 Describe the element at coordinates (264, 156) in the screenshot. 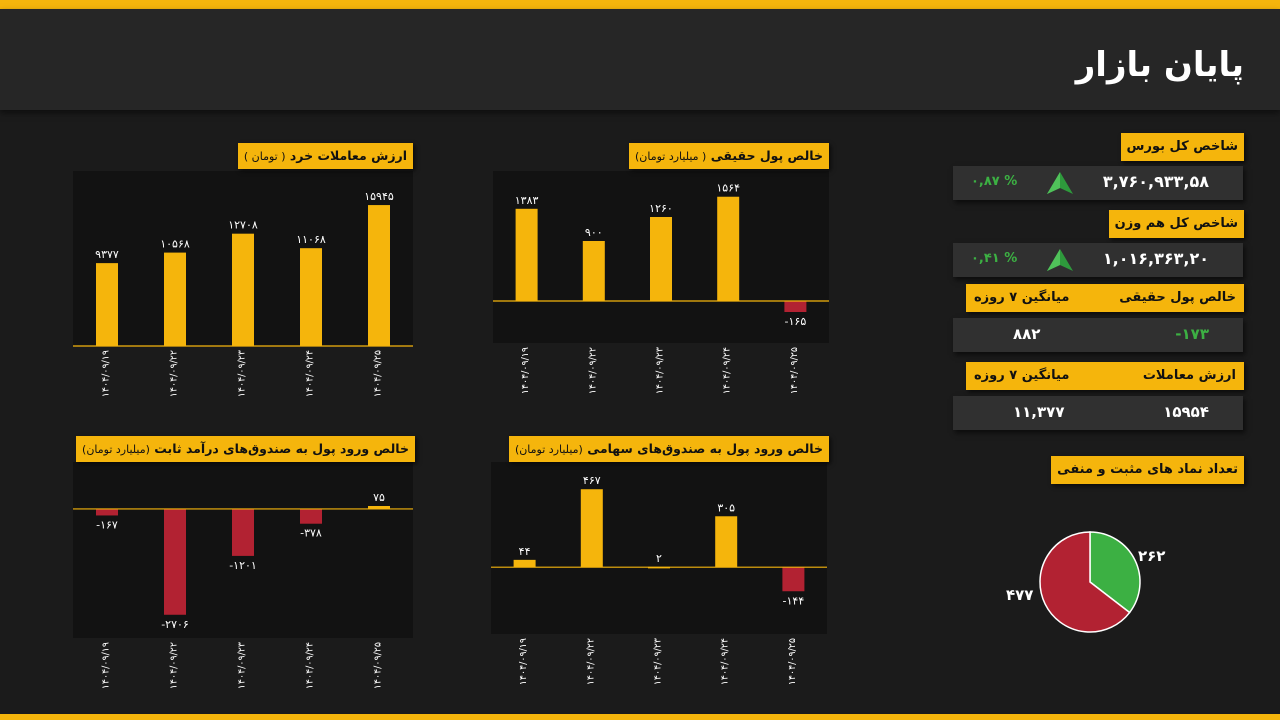

I see `chart-title-unit: ( تومان )` at that location.